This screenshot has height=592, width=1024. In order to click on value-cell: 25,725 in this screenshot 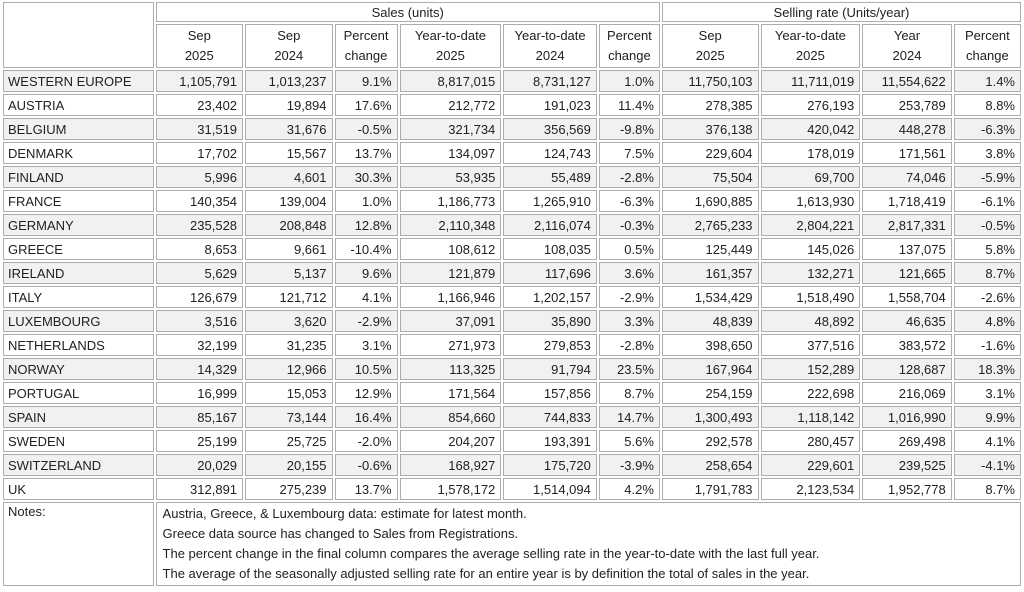, I will do `click(289, 441)`.